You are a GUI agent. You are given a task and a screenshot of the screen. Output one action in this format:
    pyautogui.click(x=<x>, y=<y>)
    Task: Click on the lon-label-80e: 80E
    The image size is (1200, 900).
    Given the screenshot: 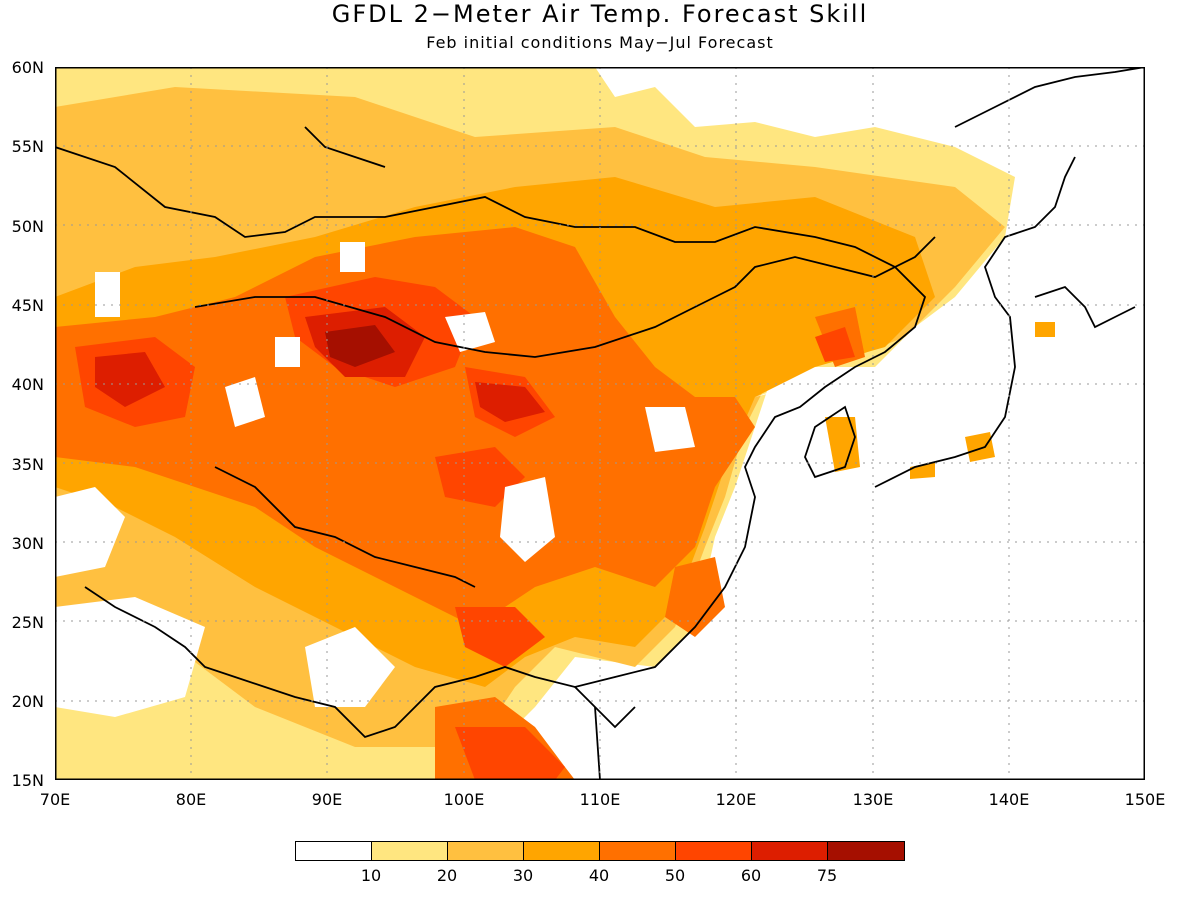 What is the action you would take?
    pyautogui.click(x=191, y=799)
    